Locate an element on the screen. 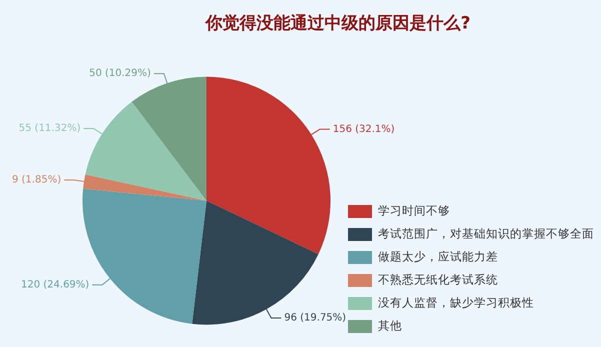 This screenshot has height=347, width=601. legend-label: 学习时间不够 is located at coordinates (414, 210).